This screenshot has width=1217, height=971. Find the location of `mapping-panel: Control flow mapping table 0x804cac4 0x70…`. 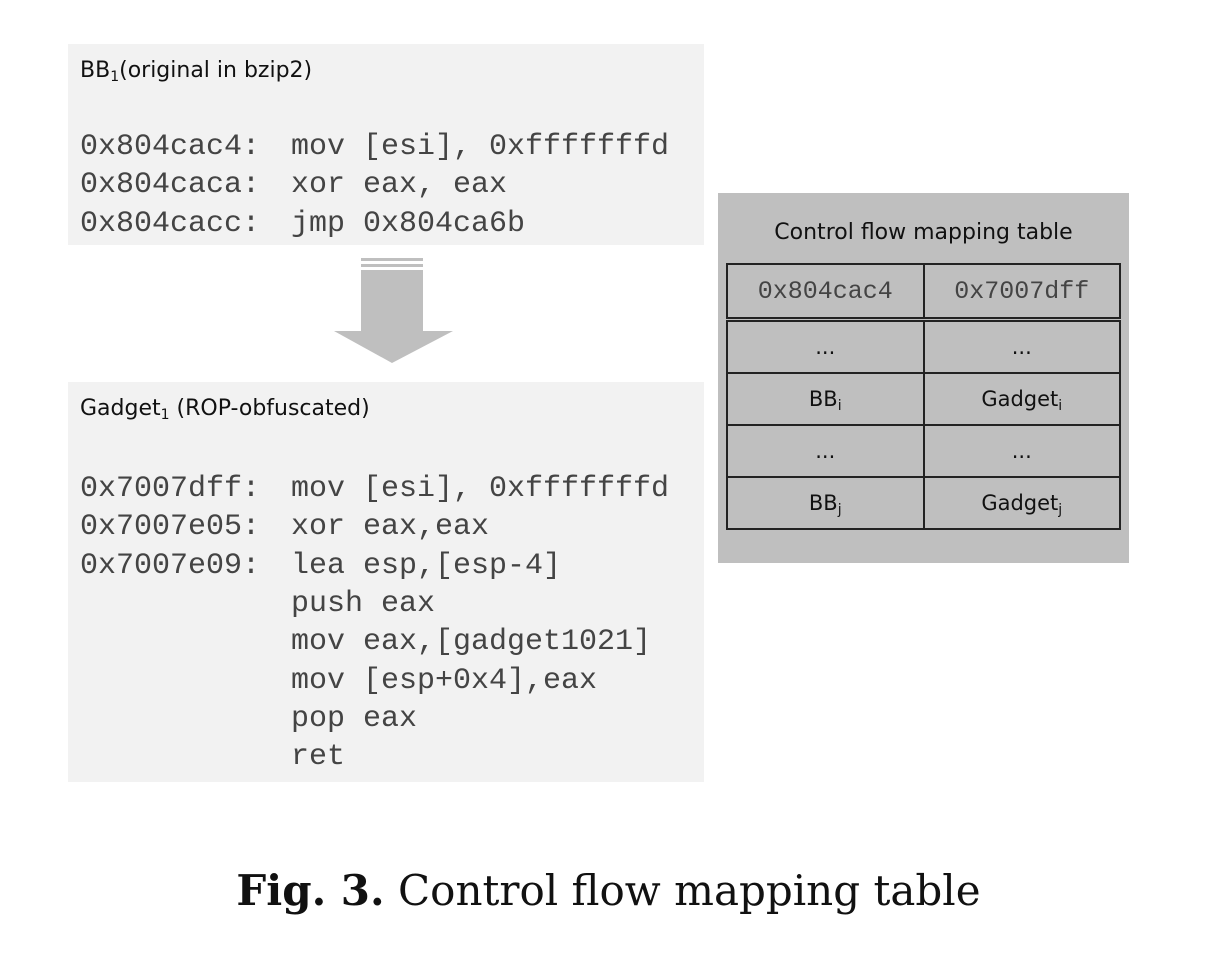

mapping-panel: Control flow mapping table 0x804cac4 0x70… is located at coordinates (923, 378).